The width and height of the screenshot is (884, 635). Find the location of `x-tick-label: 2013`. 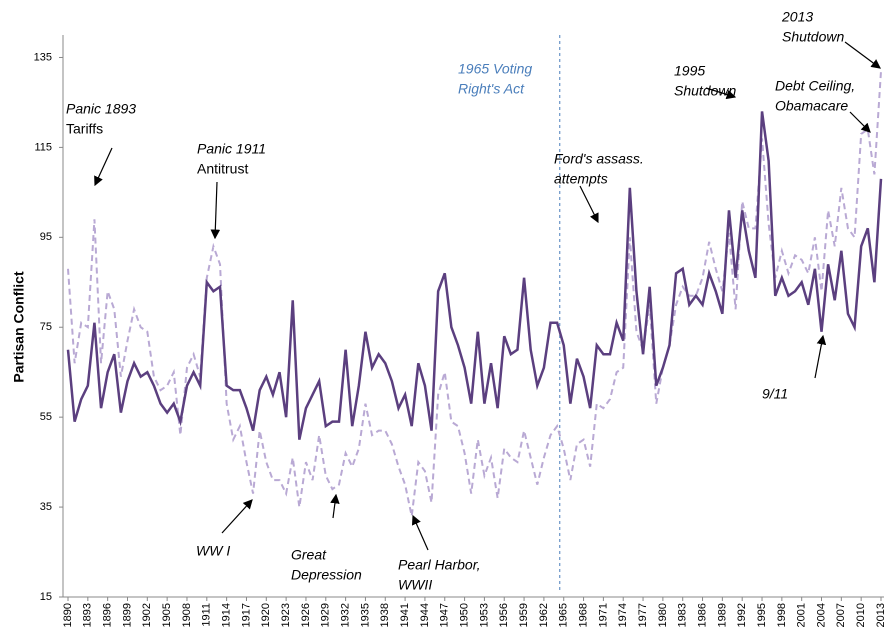

x-tick-label: 2013 is located at coordinates (879, 615).